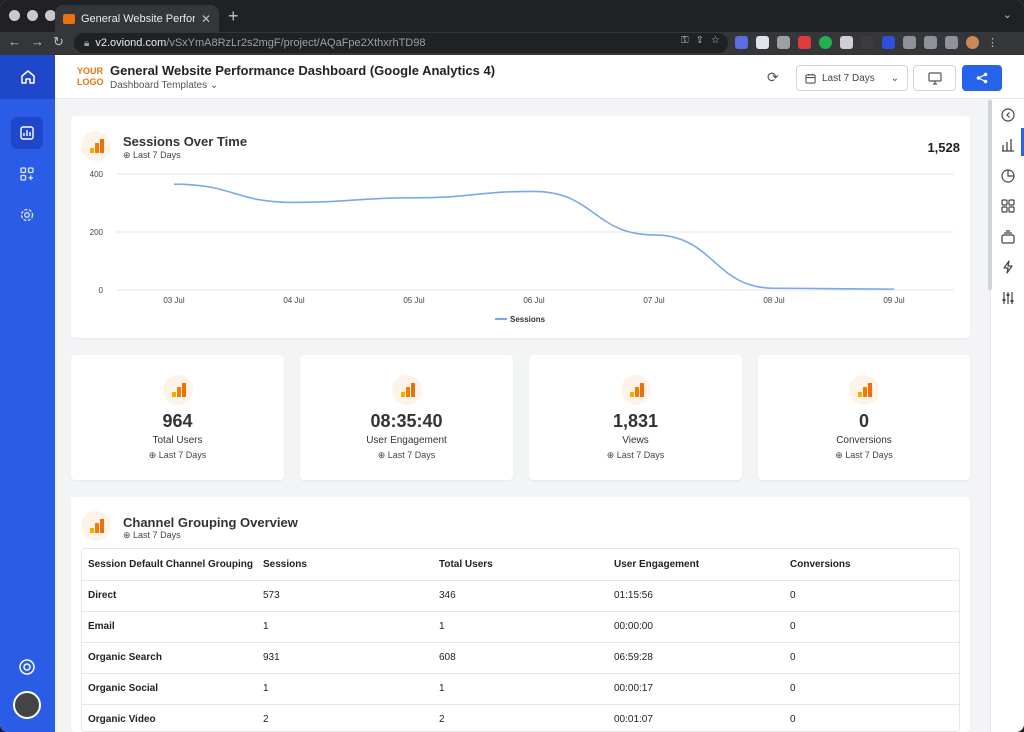 The height and width of the screenshot is (732, 1024). Describe the element at coordinates (934, 78) in the screenshot. I see `present-button` at that location.